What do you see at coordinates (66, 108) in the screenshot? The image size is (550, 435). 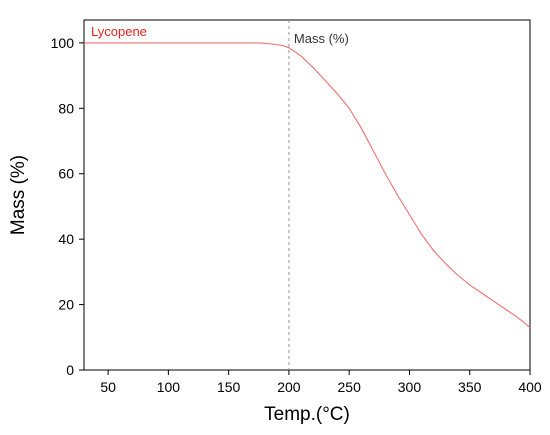 I see `y-tick-label-80: 80` at bounding box center [66, 108].